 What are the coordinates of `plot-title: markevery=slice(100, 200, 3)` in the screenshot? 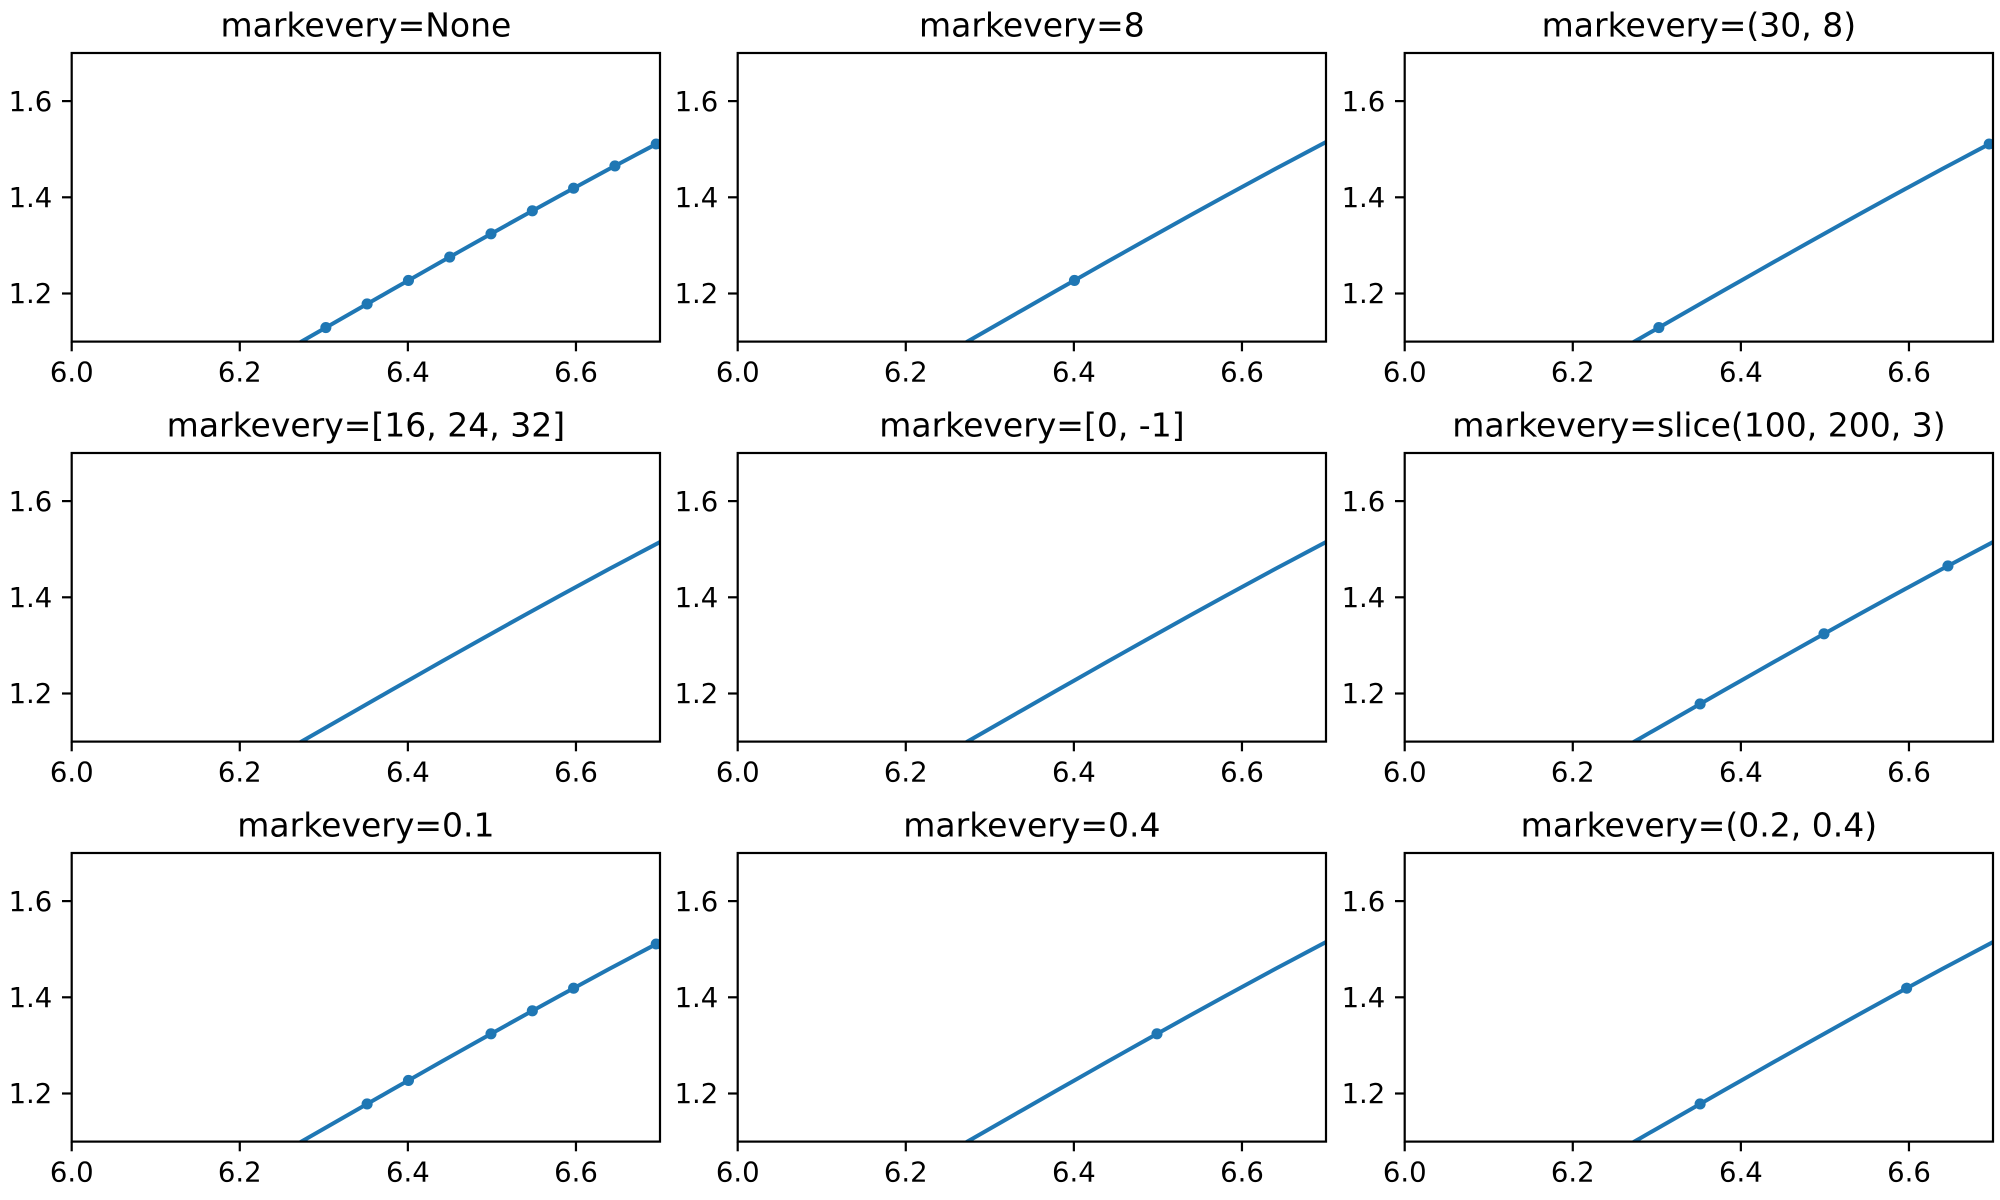 It's located at (1698, 425).